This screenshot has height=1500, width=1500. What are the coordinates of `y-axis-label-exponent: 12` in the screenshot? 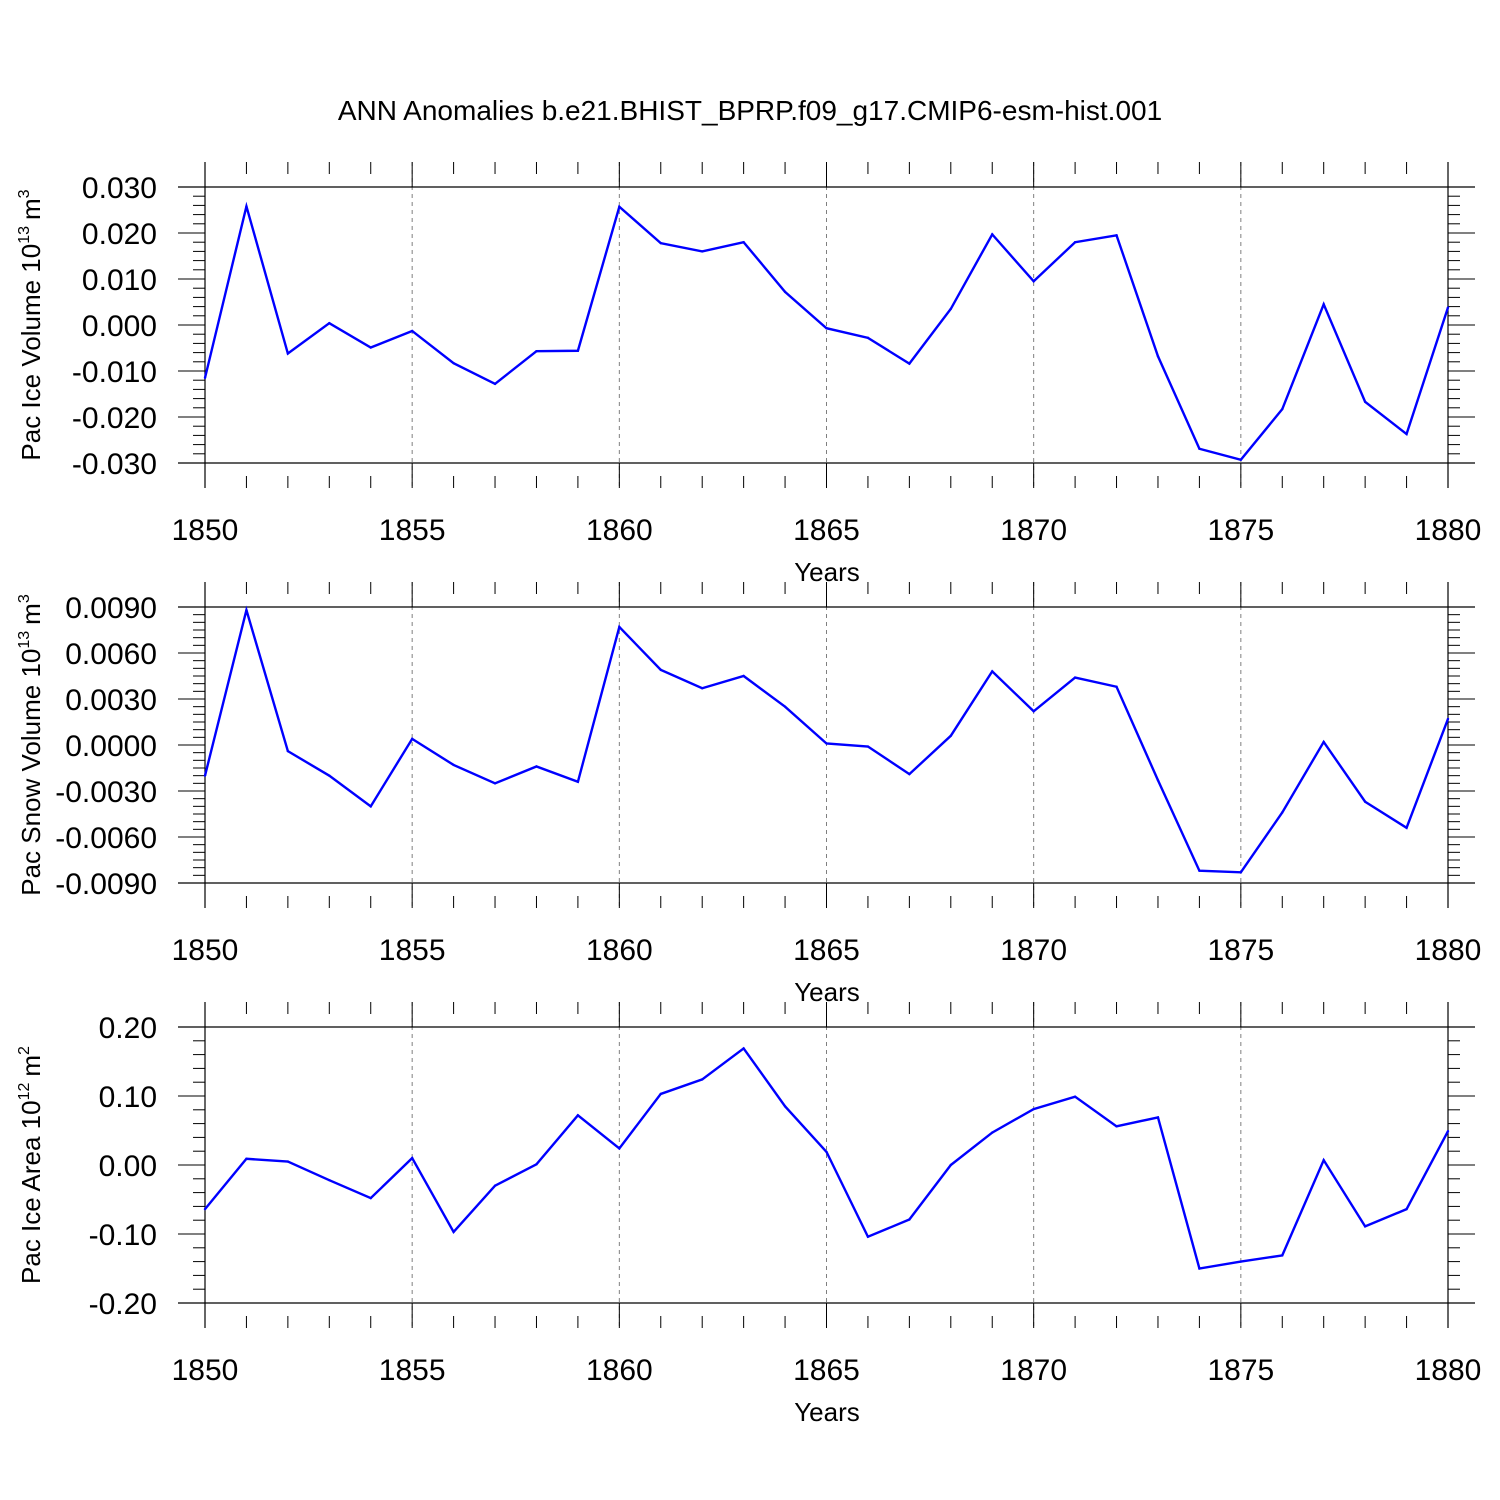 It's located at (24, 1092).